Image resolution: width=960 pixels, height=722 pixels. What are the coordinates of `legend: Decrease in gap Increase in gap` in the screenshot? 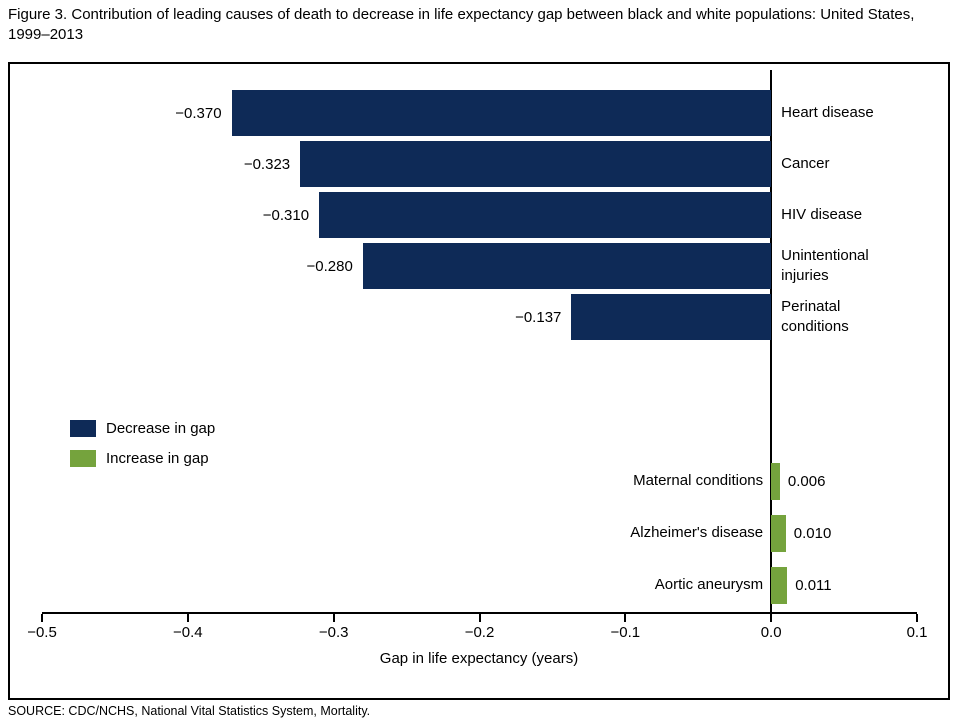 It's located at (142, 450).